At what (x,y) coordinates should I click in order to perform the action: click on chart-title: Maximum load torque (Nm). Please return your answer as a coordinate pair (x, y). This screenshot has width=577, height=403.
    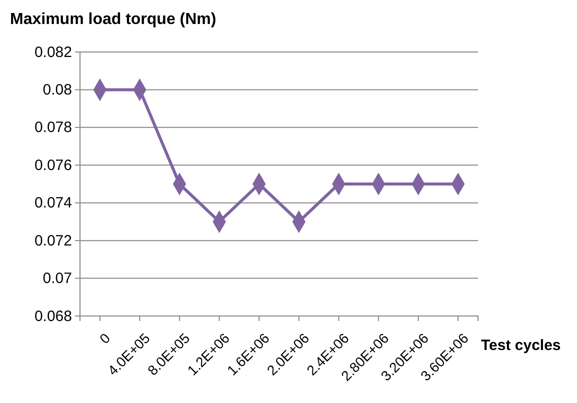
    Looking at the image, I should click on (113, 19).